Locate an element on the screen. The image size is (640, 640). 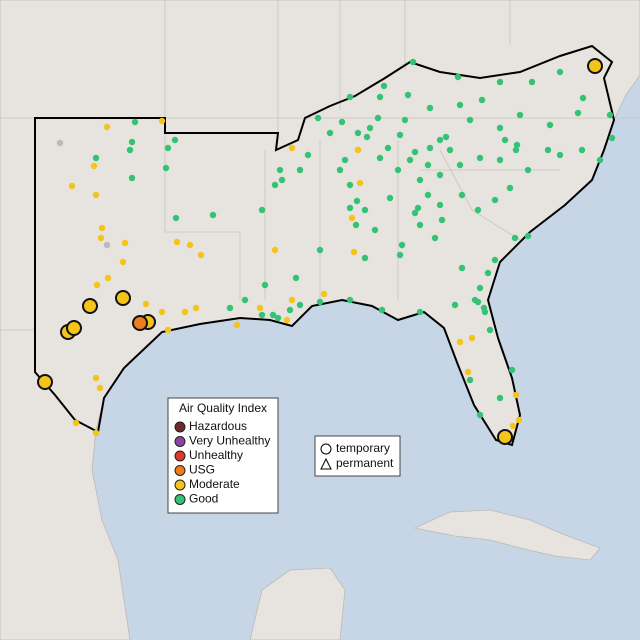
legend-swatch is located at coordinates (180, 441).